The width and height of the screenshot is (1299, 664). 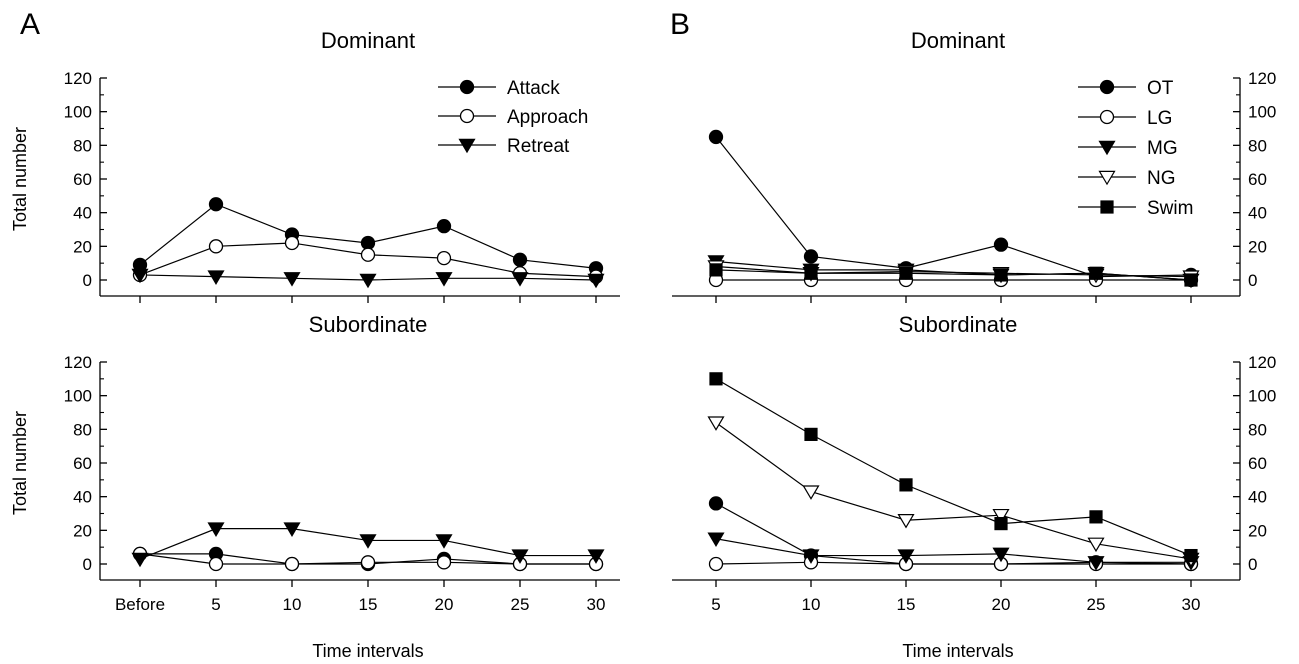 What do you see at coordinates (292, 604) in the screenshot?
I see `x-tick-label: 10` at bounding box center [292, 604].